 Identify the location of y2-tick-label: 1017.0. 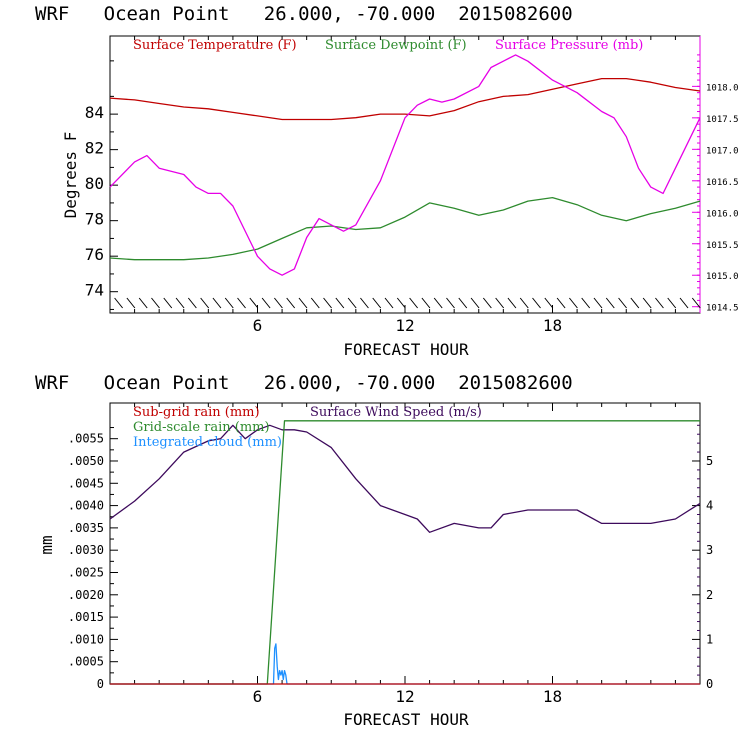
(722, 151).